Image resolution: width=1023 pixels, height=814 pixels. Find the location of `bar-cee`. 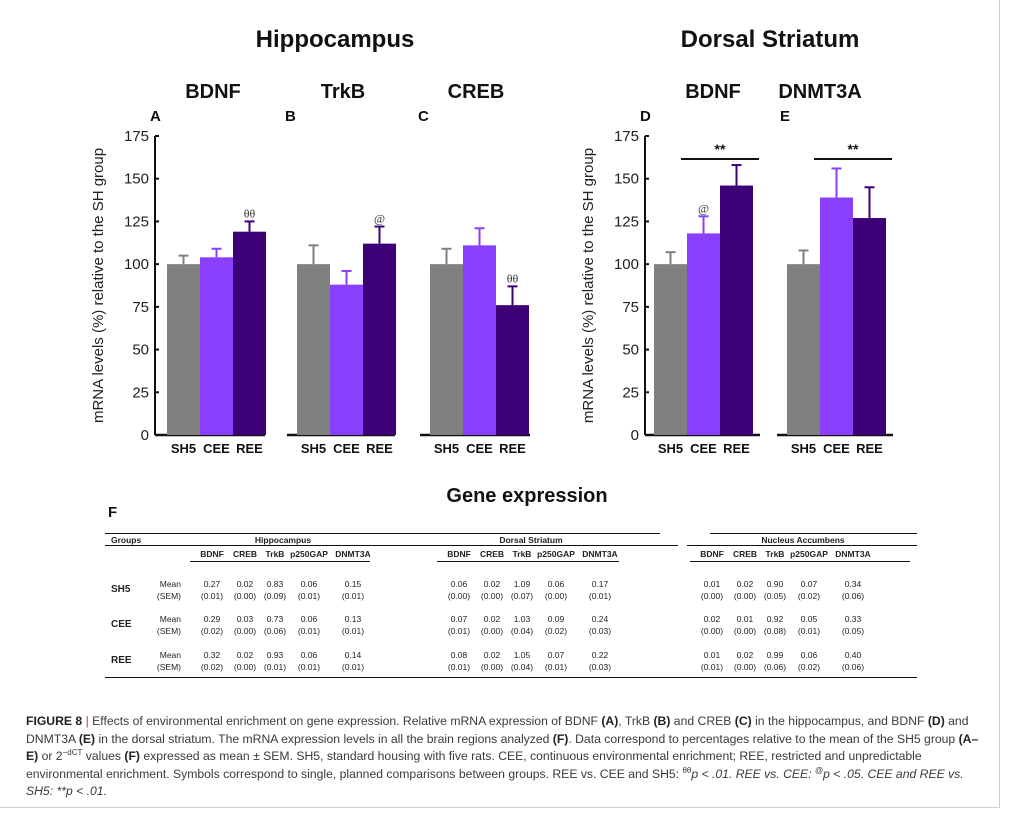

bar-cee is located at coordinates (216, 346).